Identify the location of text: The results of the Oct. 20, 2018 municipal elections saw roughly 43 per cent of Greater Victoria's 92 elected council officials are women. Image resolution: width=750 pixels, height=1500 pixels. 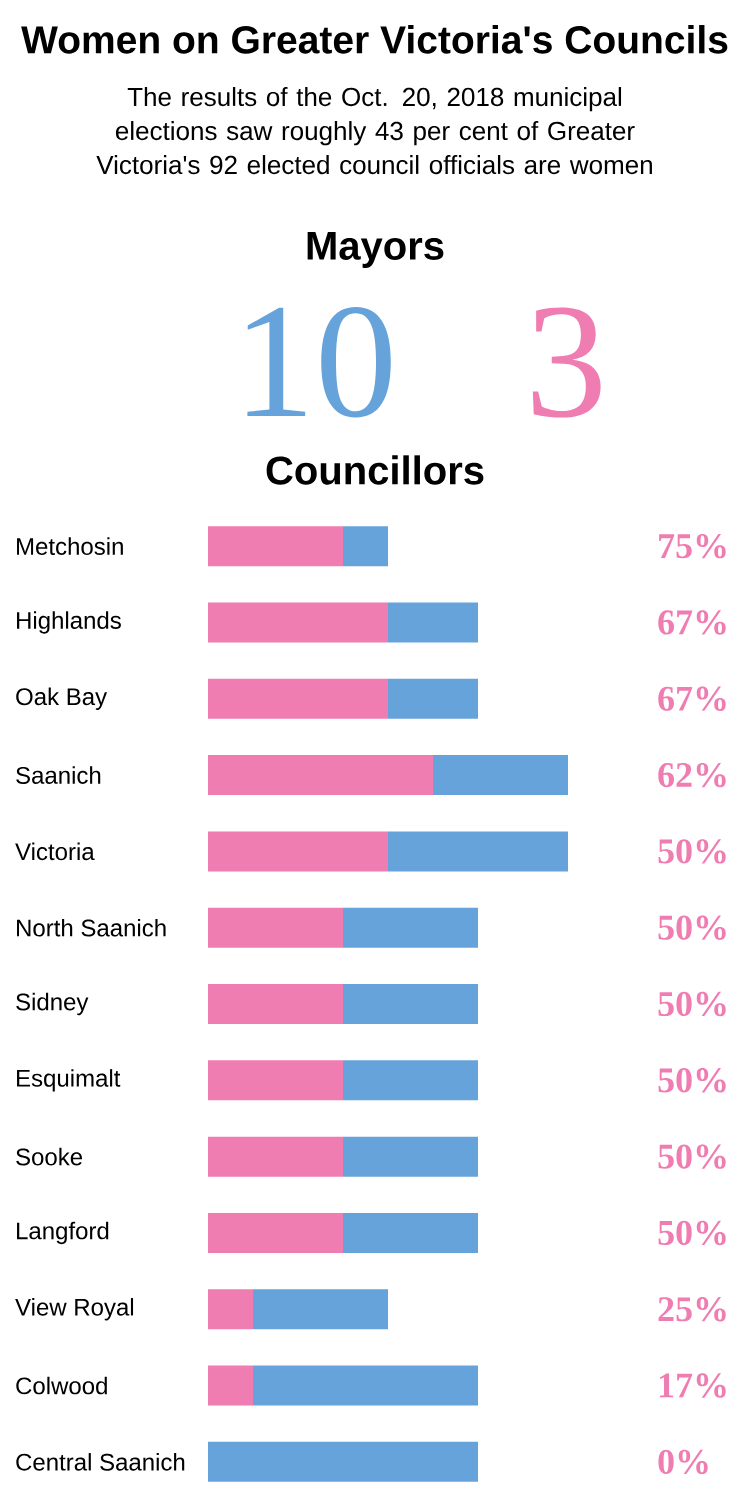
(374, 131).